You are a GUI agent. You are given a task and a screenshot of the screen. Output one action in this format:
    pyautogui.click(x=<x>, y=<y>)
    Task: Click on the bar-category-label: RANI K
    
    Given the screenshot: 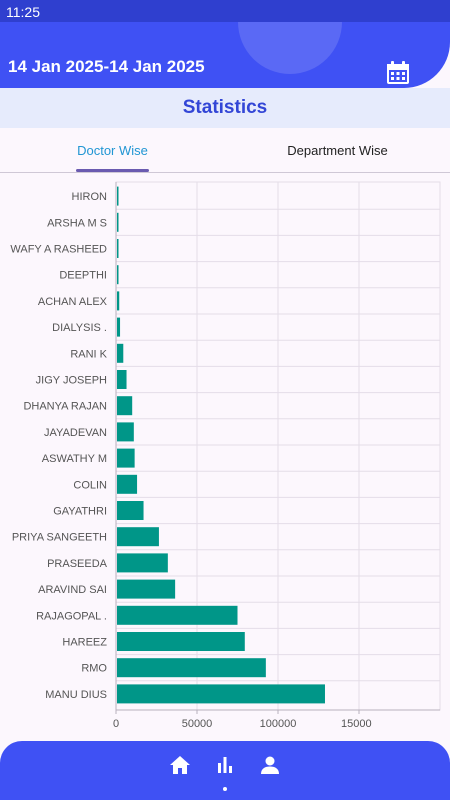 What is the action you would take?
    pyautogui.click(x=88, y=354)
    